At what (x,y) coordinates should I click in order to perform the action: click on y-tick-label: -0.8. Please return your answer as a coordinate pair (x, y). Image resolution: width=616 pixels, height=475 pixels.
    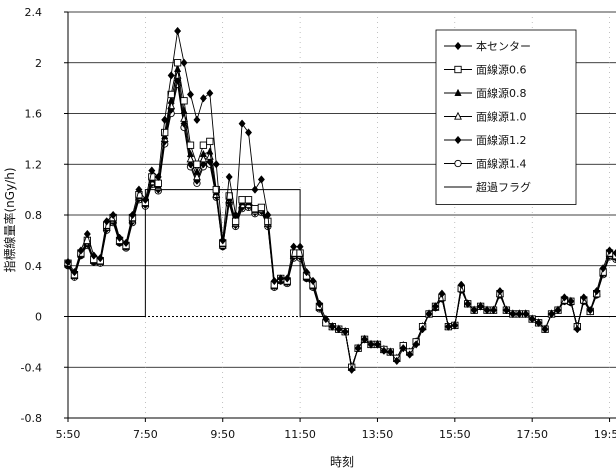
    Looking at the image, I should click on (31, 418).